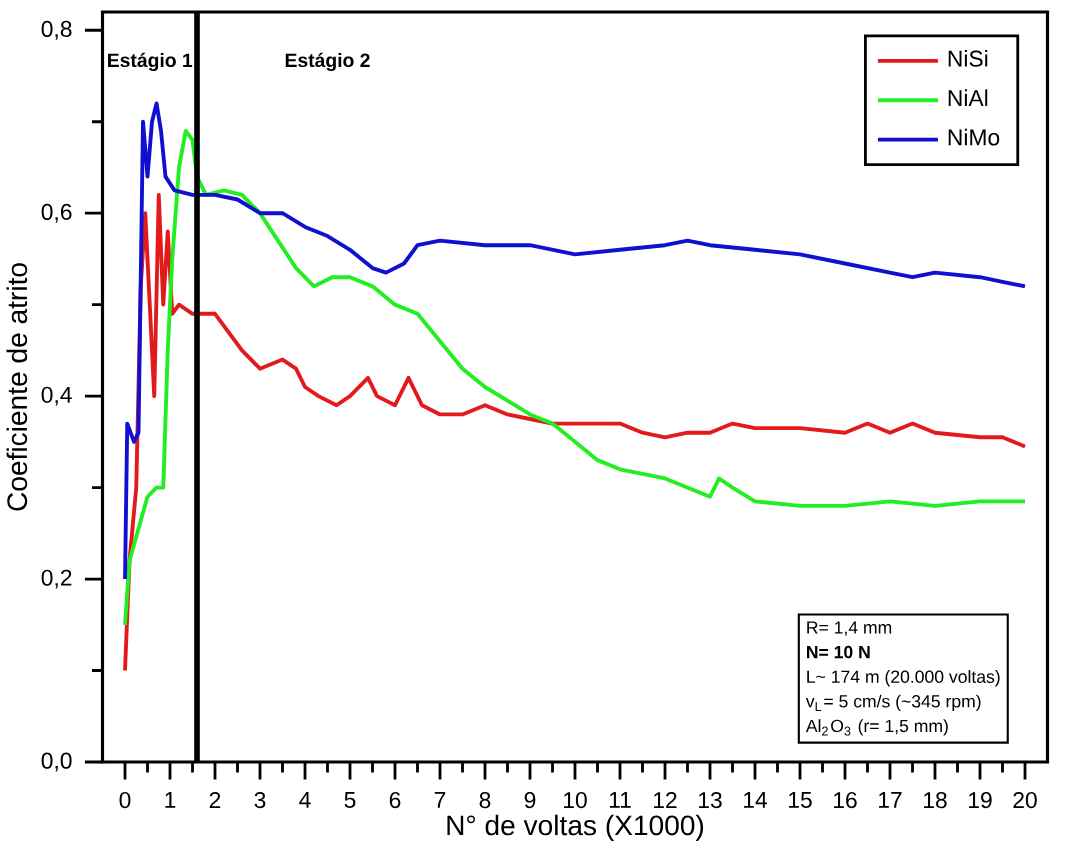 The height and width of the screenshot is (847, 1080). I want to click on x-tick-label: 12, so click(665, 800).